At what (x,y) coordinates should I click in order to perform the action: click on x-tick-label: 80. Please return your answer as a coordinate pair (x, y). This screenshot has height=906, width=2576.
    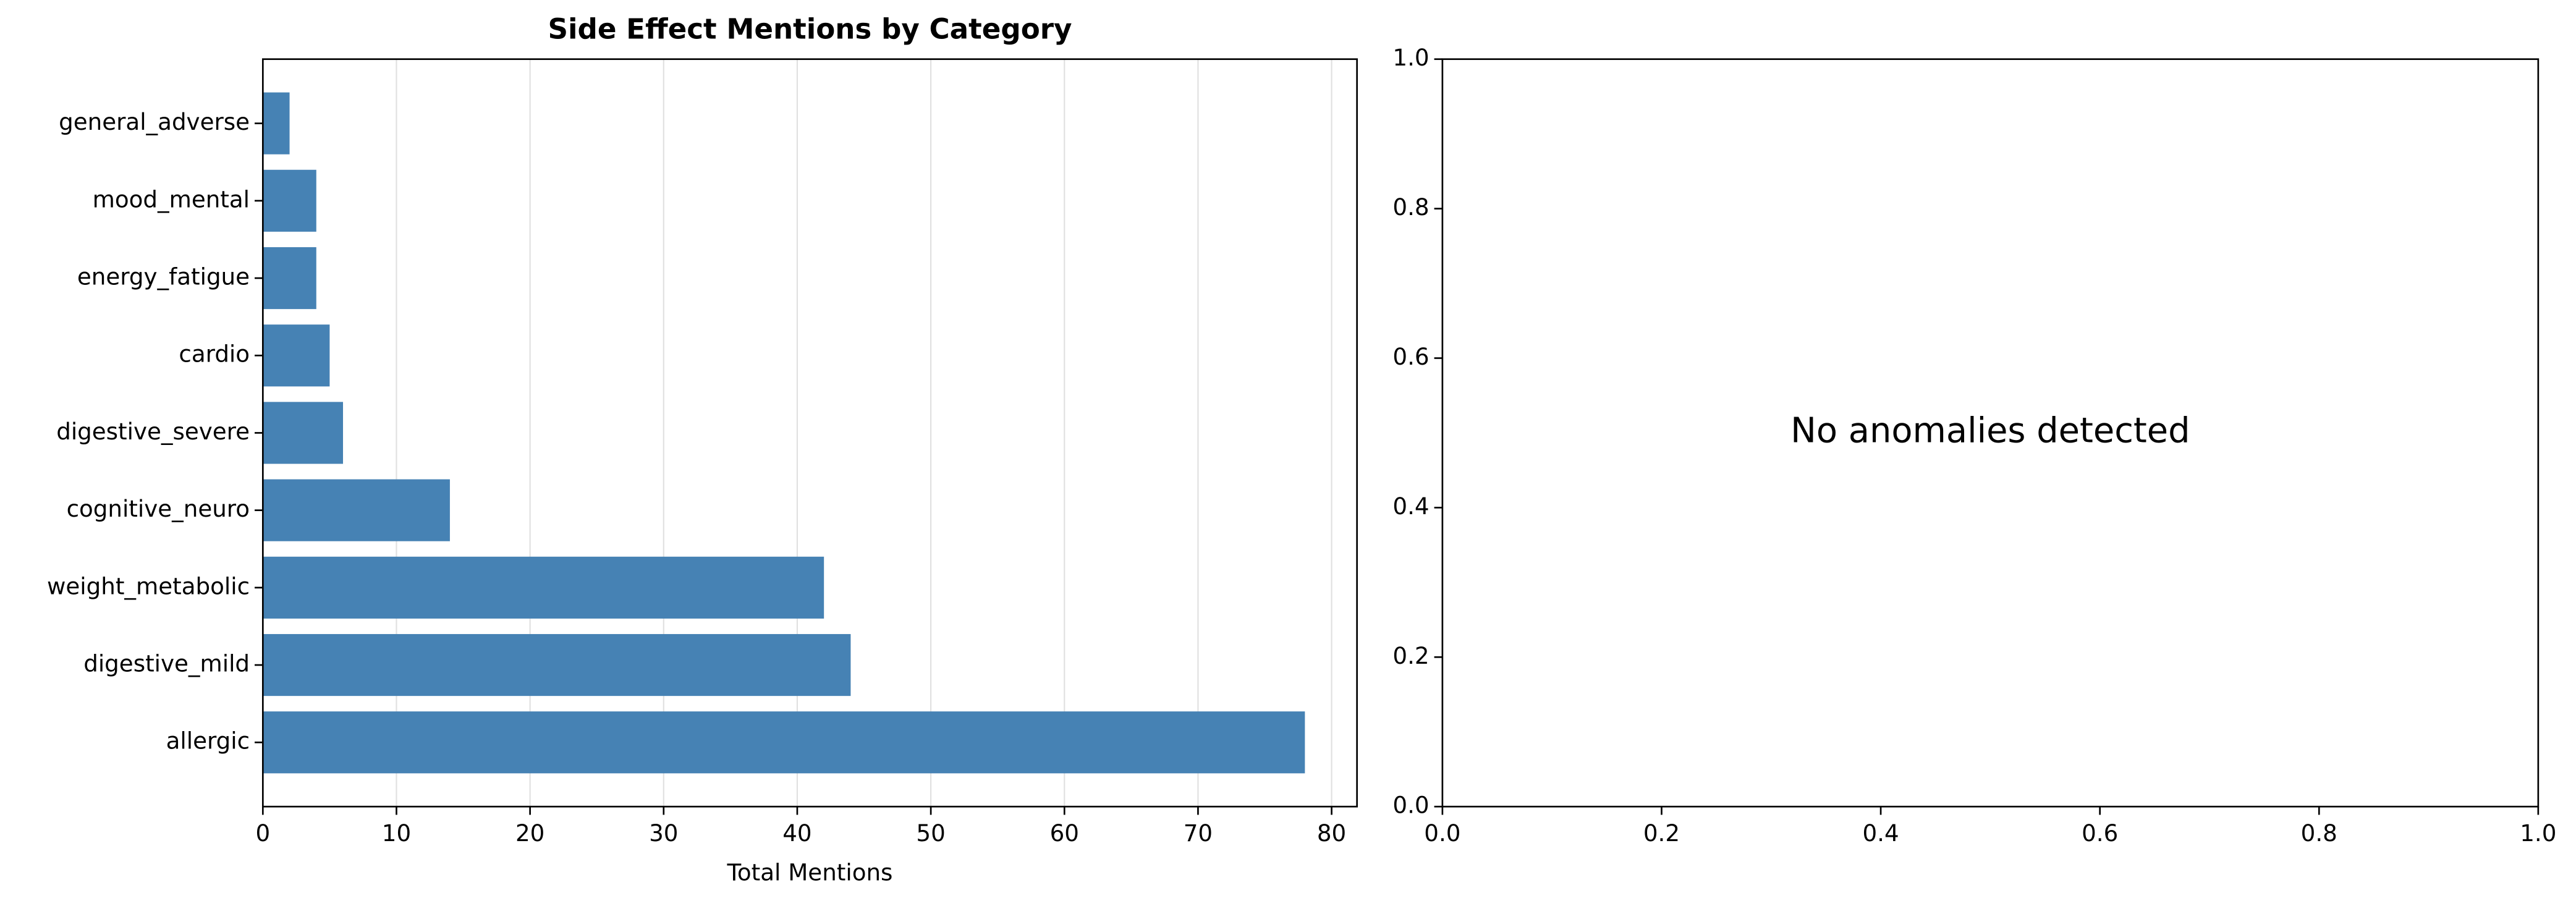
    Looking at the image, I should click on (1331, 833).